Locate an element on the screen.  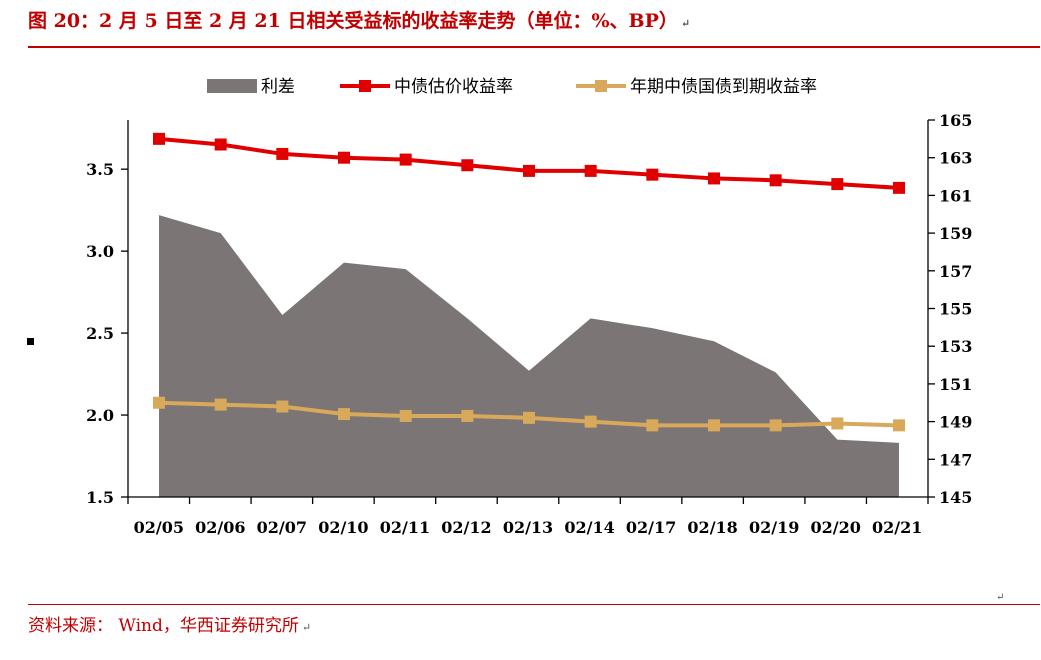
right-tick-label: 151 is located at coordinates (955, 384).